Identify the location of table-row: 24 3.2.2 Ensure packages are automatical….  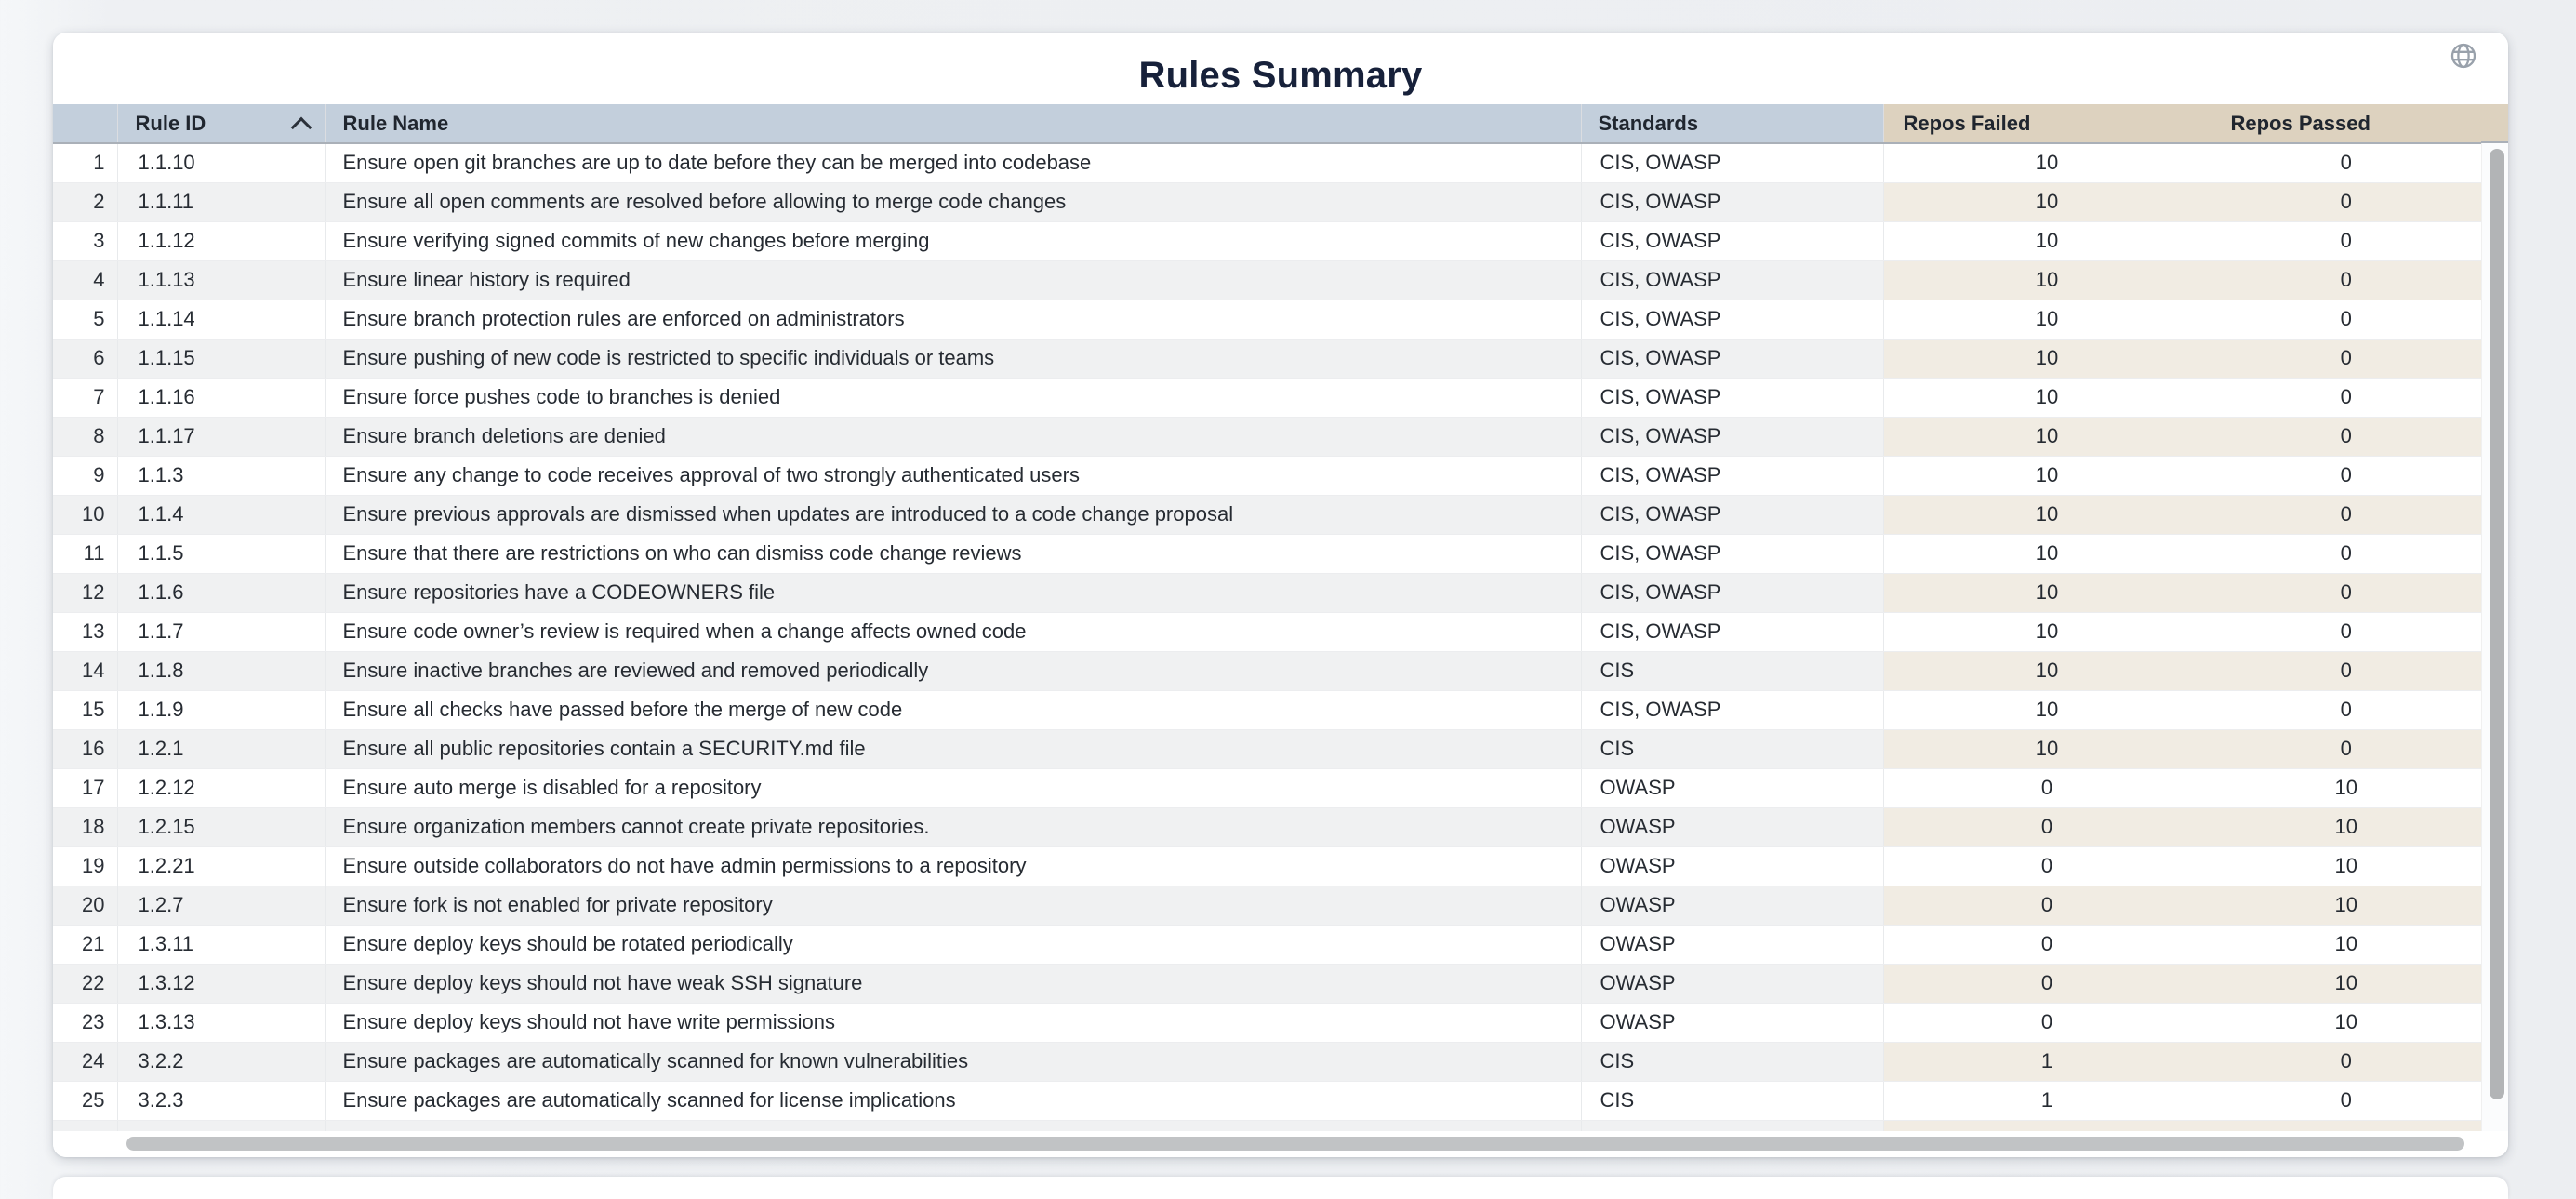
(1267, 1062).